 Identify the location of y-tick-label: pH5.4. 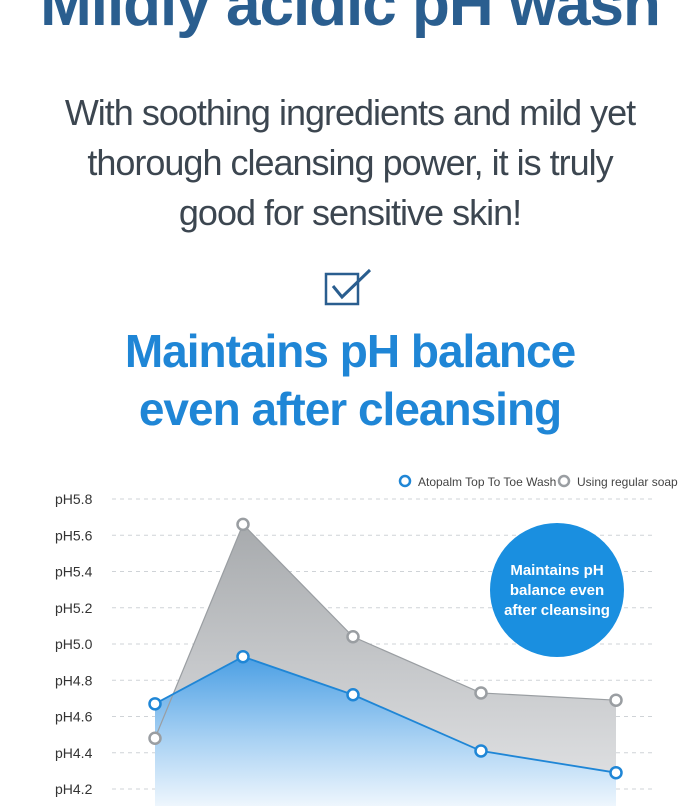
(74, 572).